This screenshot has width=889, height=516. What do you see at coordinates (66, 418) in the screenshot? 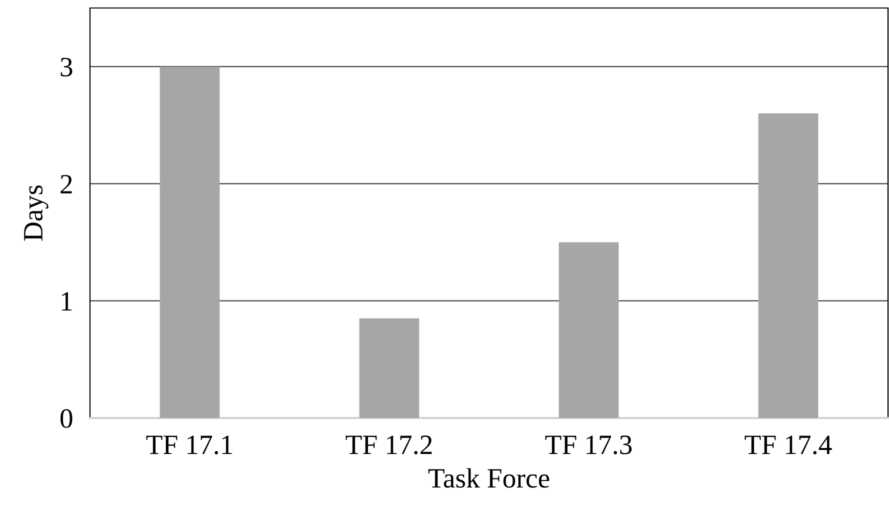
I see `y-tick-label: 0` at bounding box center [66, 418].